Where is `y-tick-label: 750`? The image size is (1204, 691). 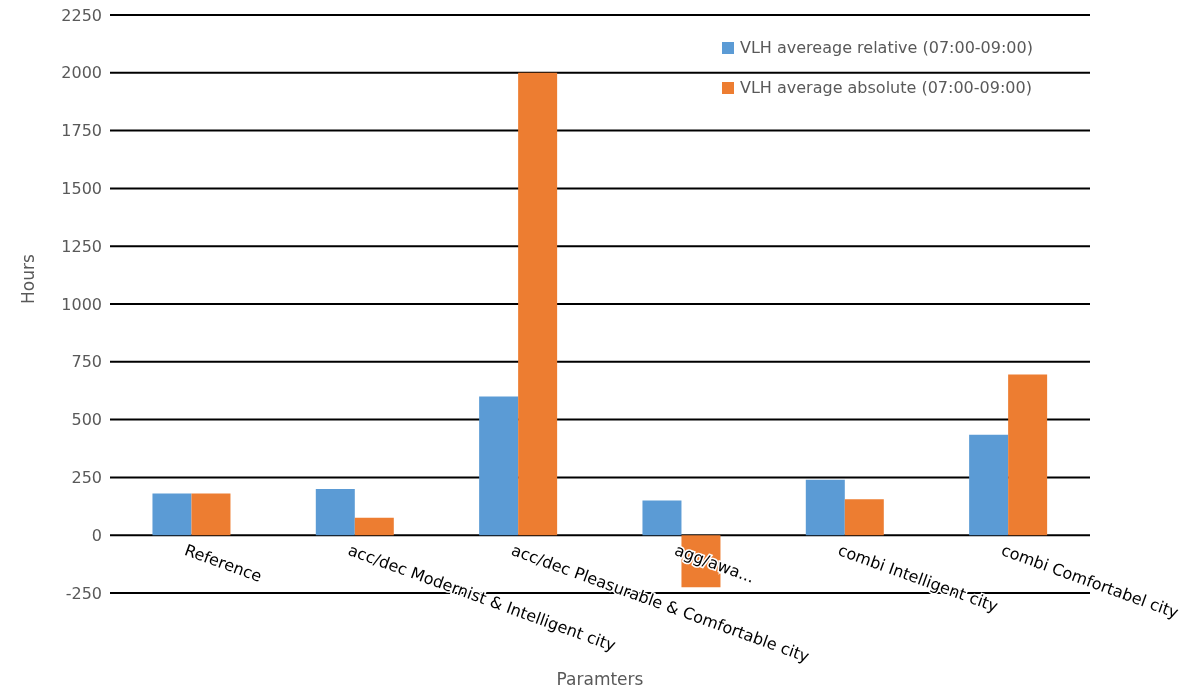 y-tick-label: 750 is located at coordinates (86, 362).